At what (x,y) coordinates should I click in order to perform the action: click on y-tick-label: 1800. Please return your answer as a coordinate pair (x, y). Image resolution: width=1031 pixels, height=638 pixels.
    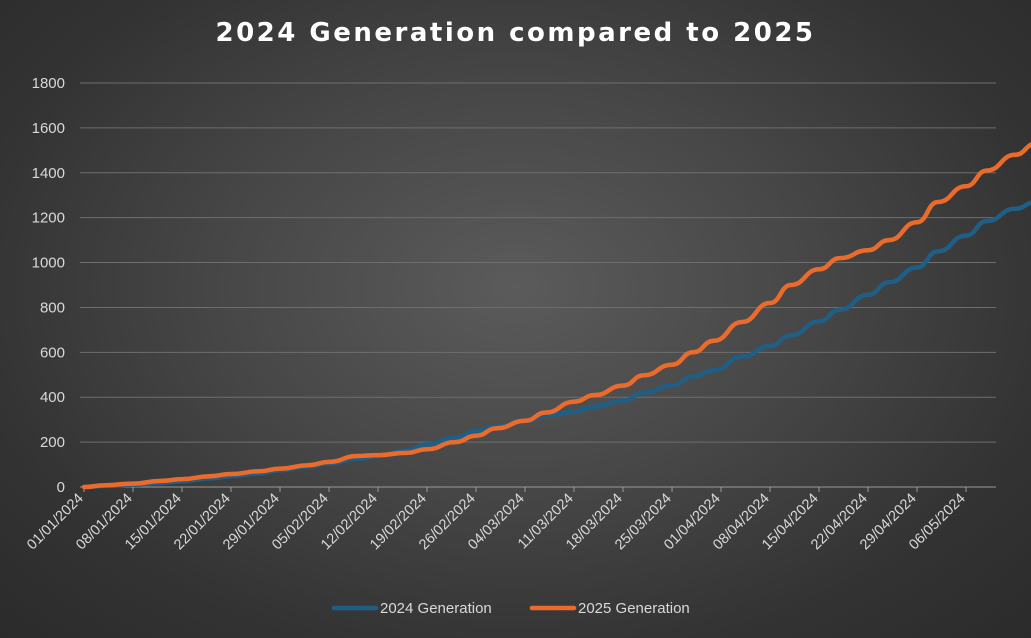
    Looking at the image, I should click on (48, 83).